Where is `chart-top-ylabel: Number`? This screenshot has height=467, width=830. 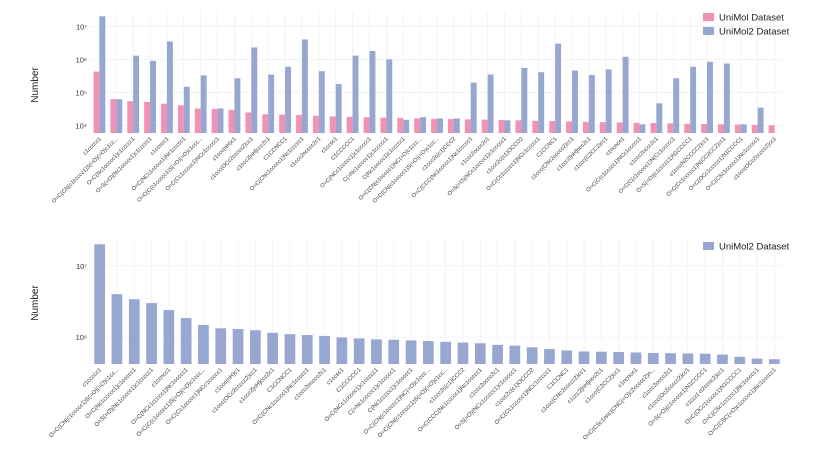 chart-top-ylabel: Number is located at coordinates (35, 85).